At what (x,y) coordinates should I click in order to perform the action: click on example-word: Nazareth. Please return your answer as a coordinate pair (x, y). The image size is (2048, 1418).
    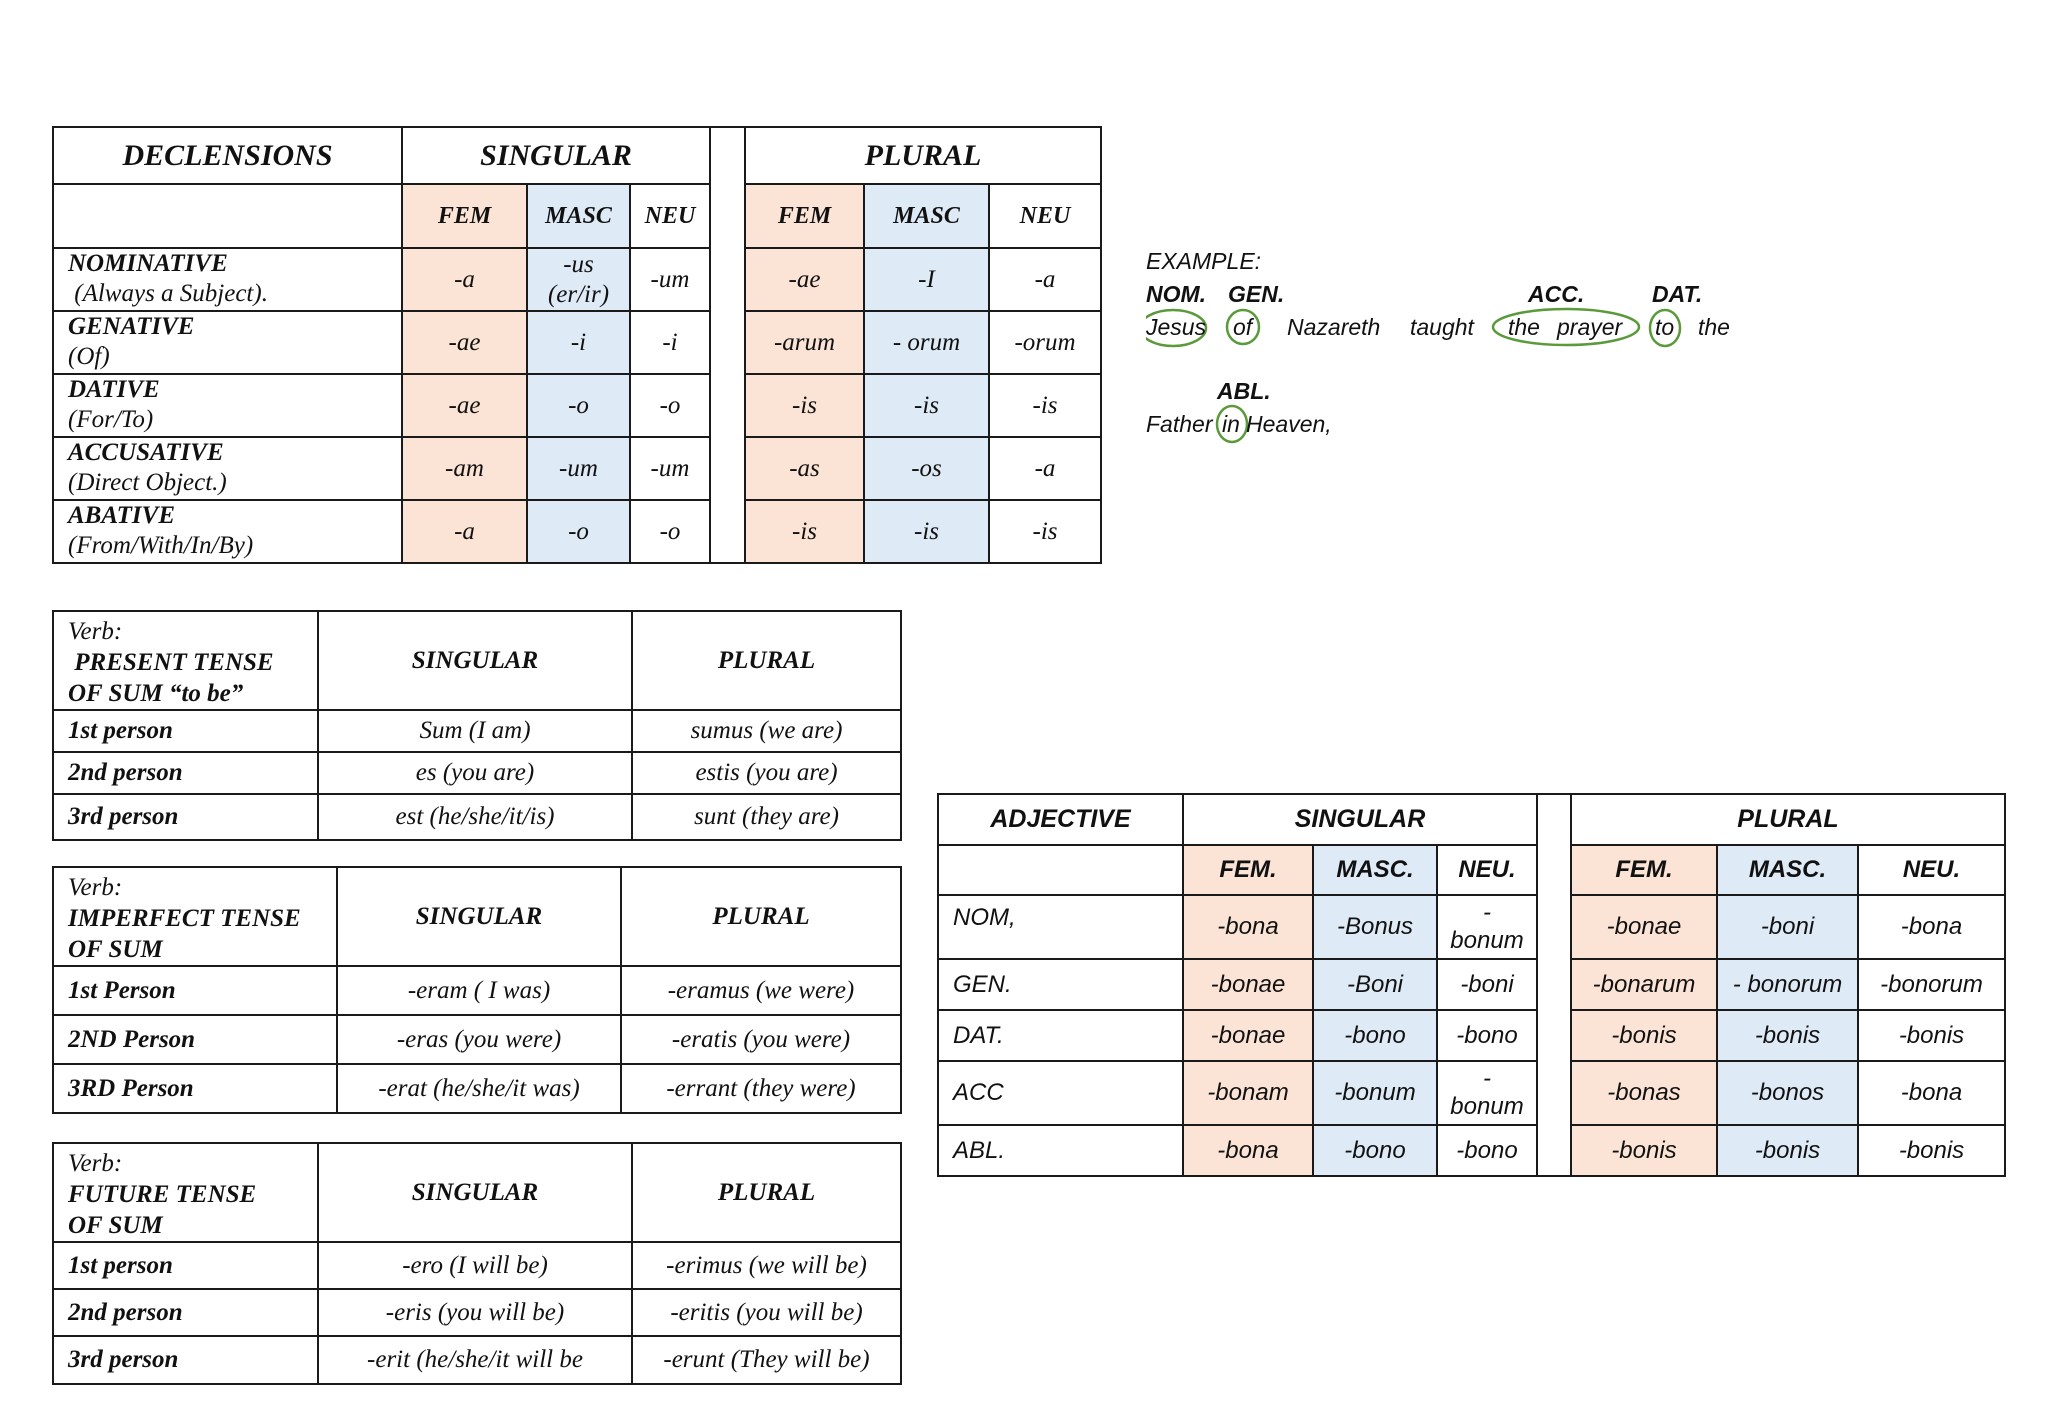
    Looking at the image, I should click on (1334, 327).